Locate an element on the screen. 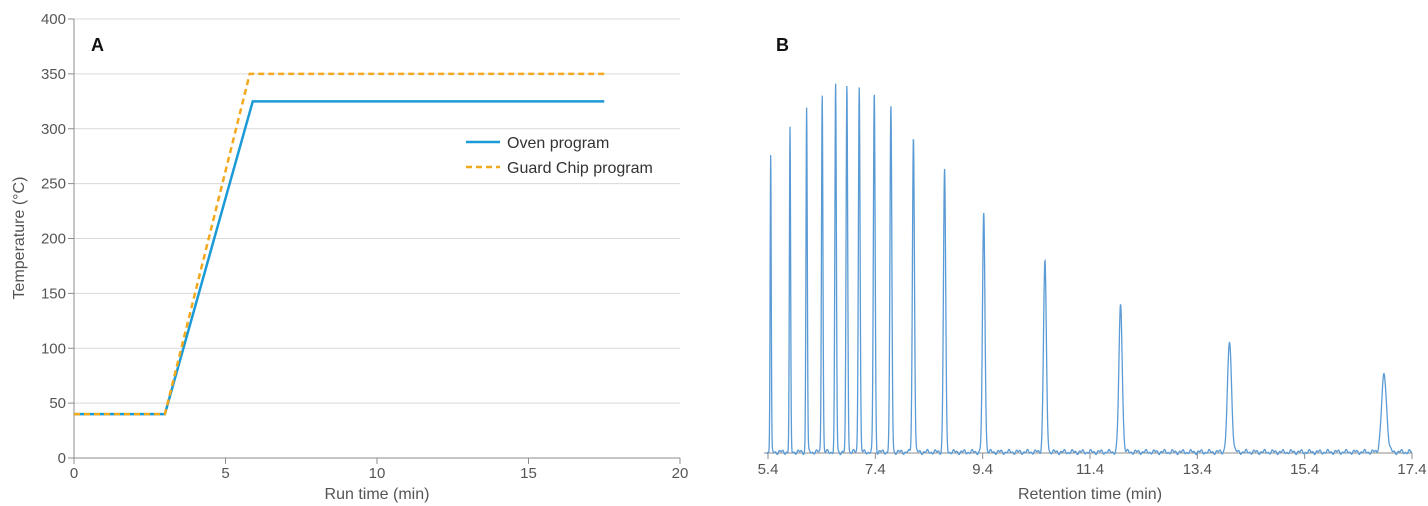 This screenshot has width=1428, height=506. x-tick-label-20: 20 is located at coordinates (680, 473).